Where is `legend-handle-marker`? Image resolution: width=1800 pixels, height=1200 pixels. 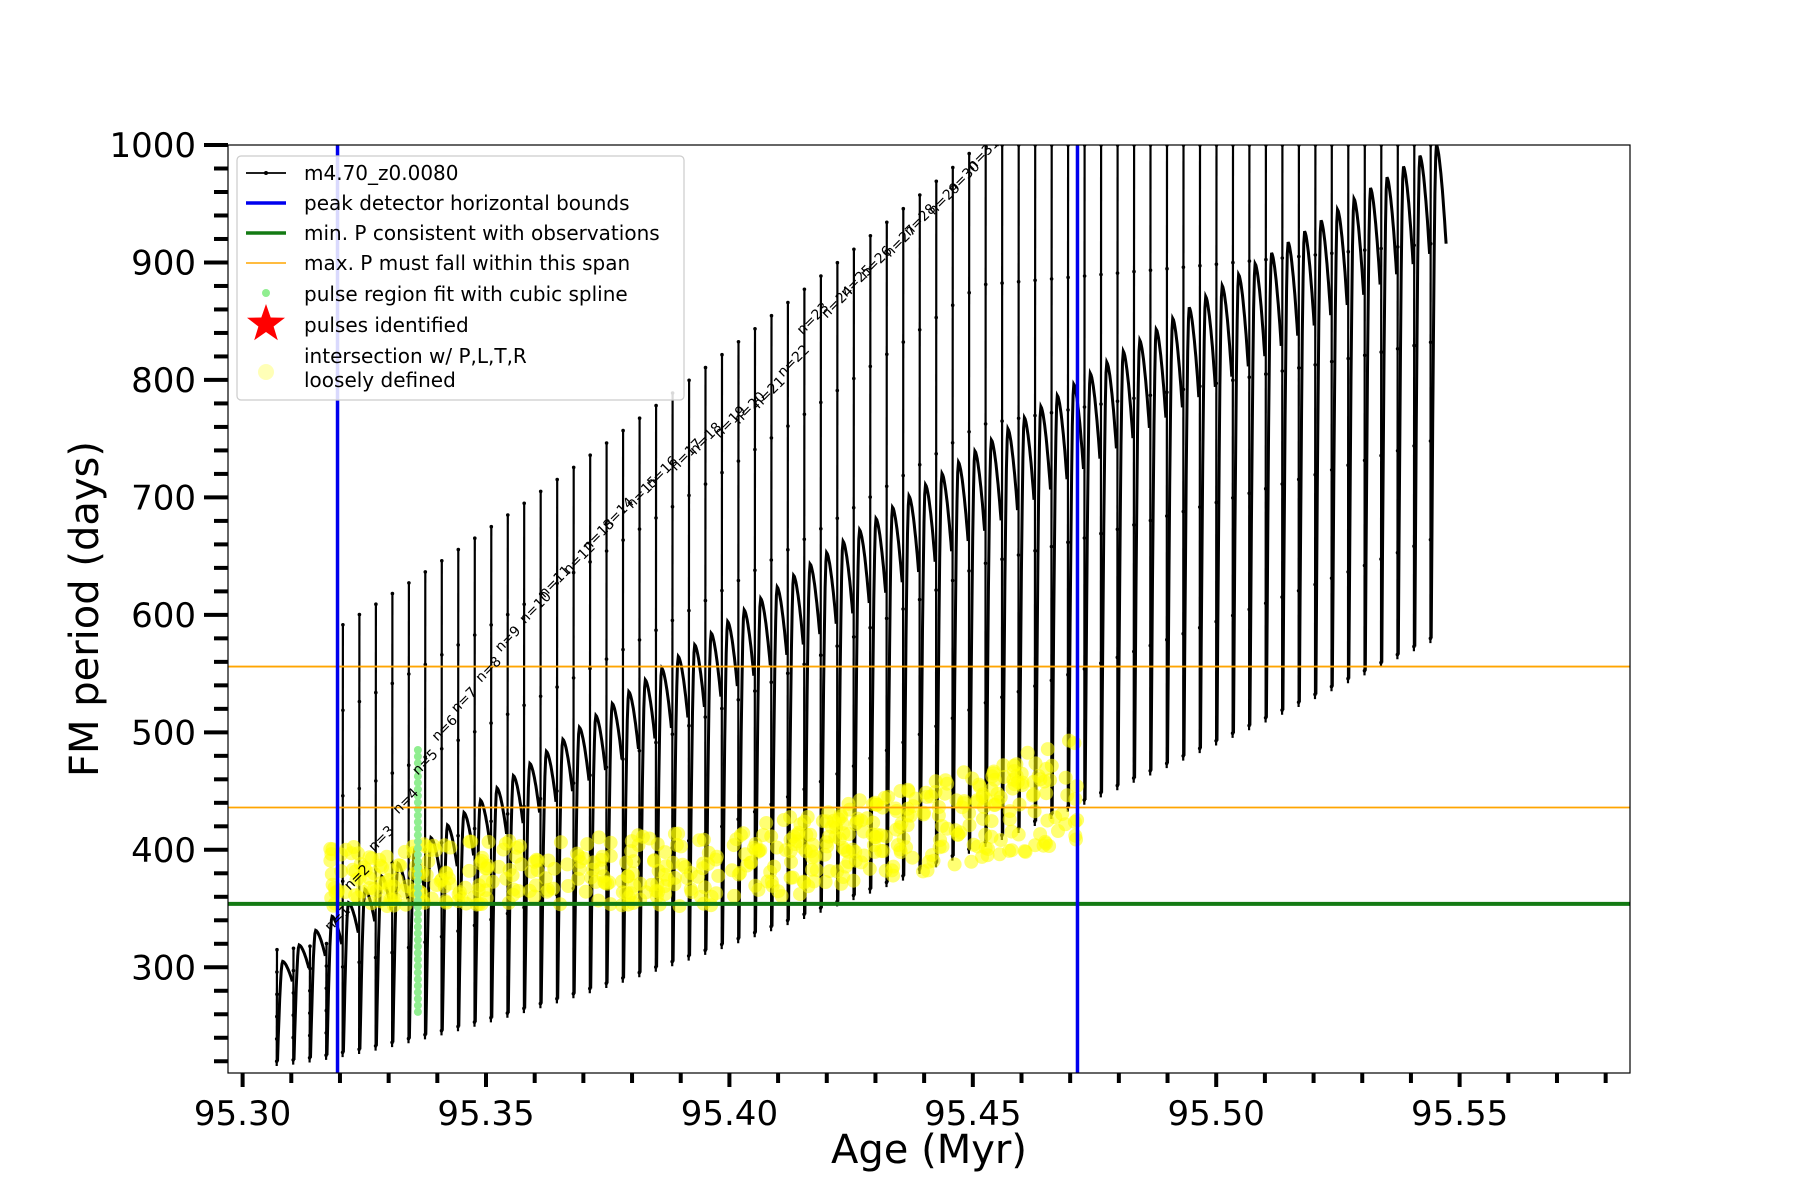
legend-handle-marker is located at coordinates (266, 173).